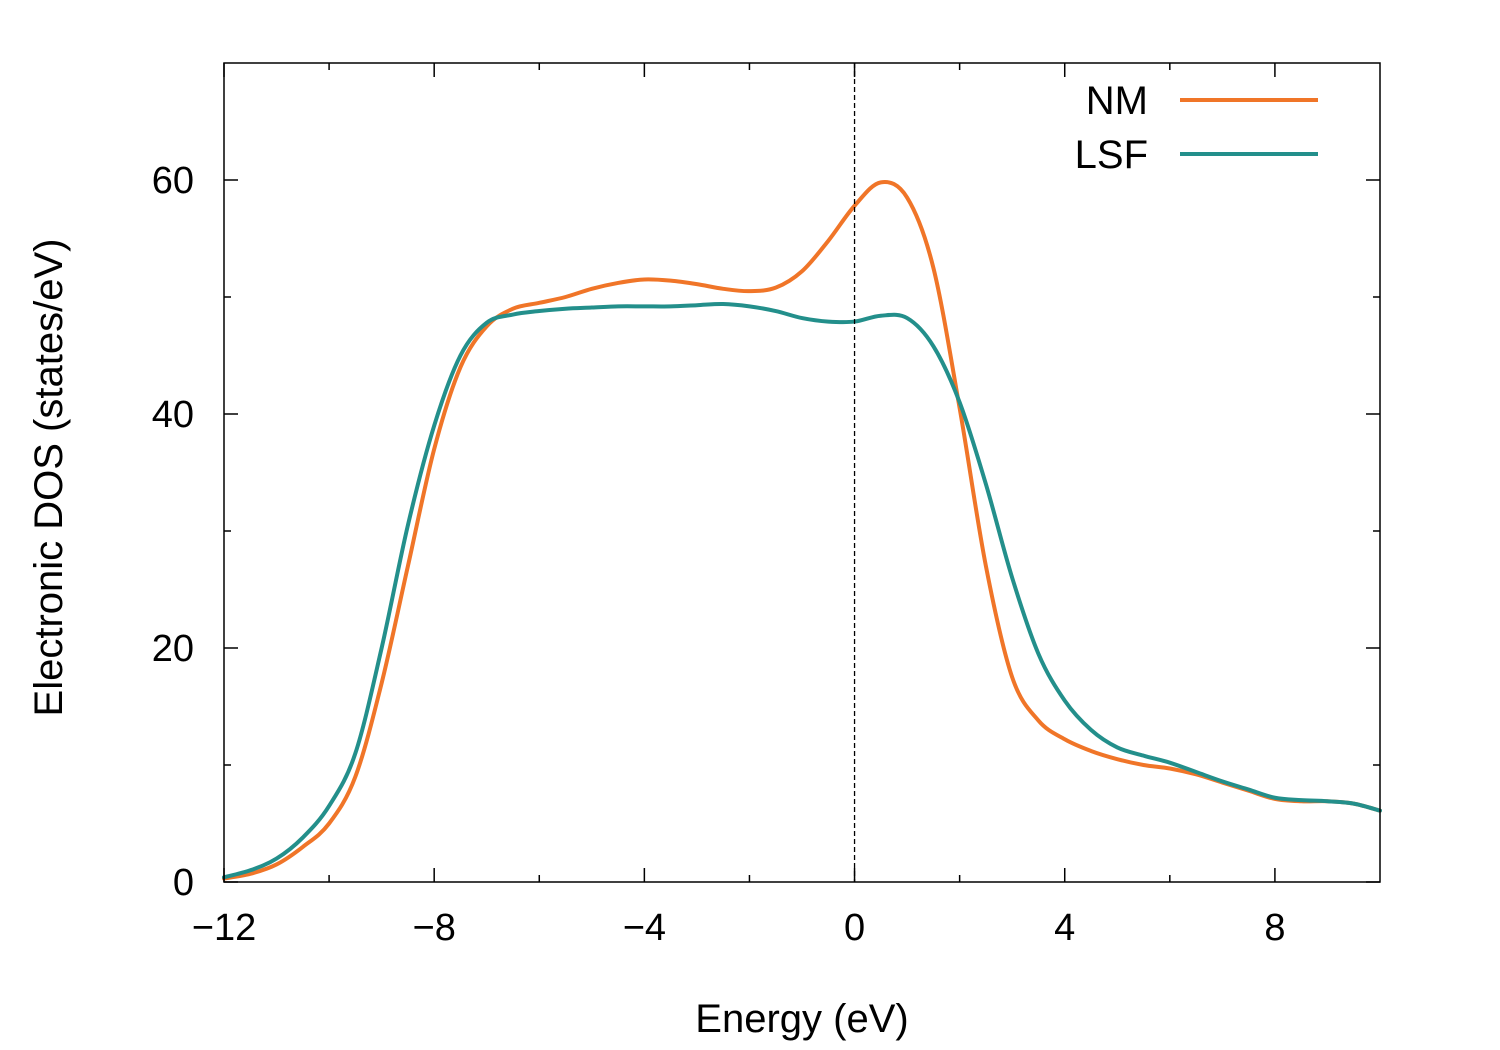 The height and width of the screenshot is (1050, 1500). Describe the element at coordinates (1064, 928) in the screenshot. I see `x-tick-label: 4` at that location.